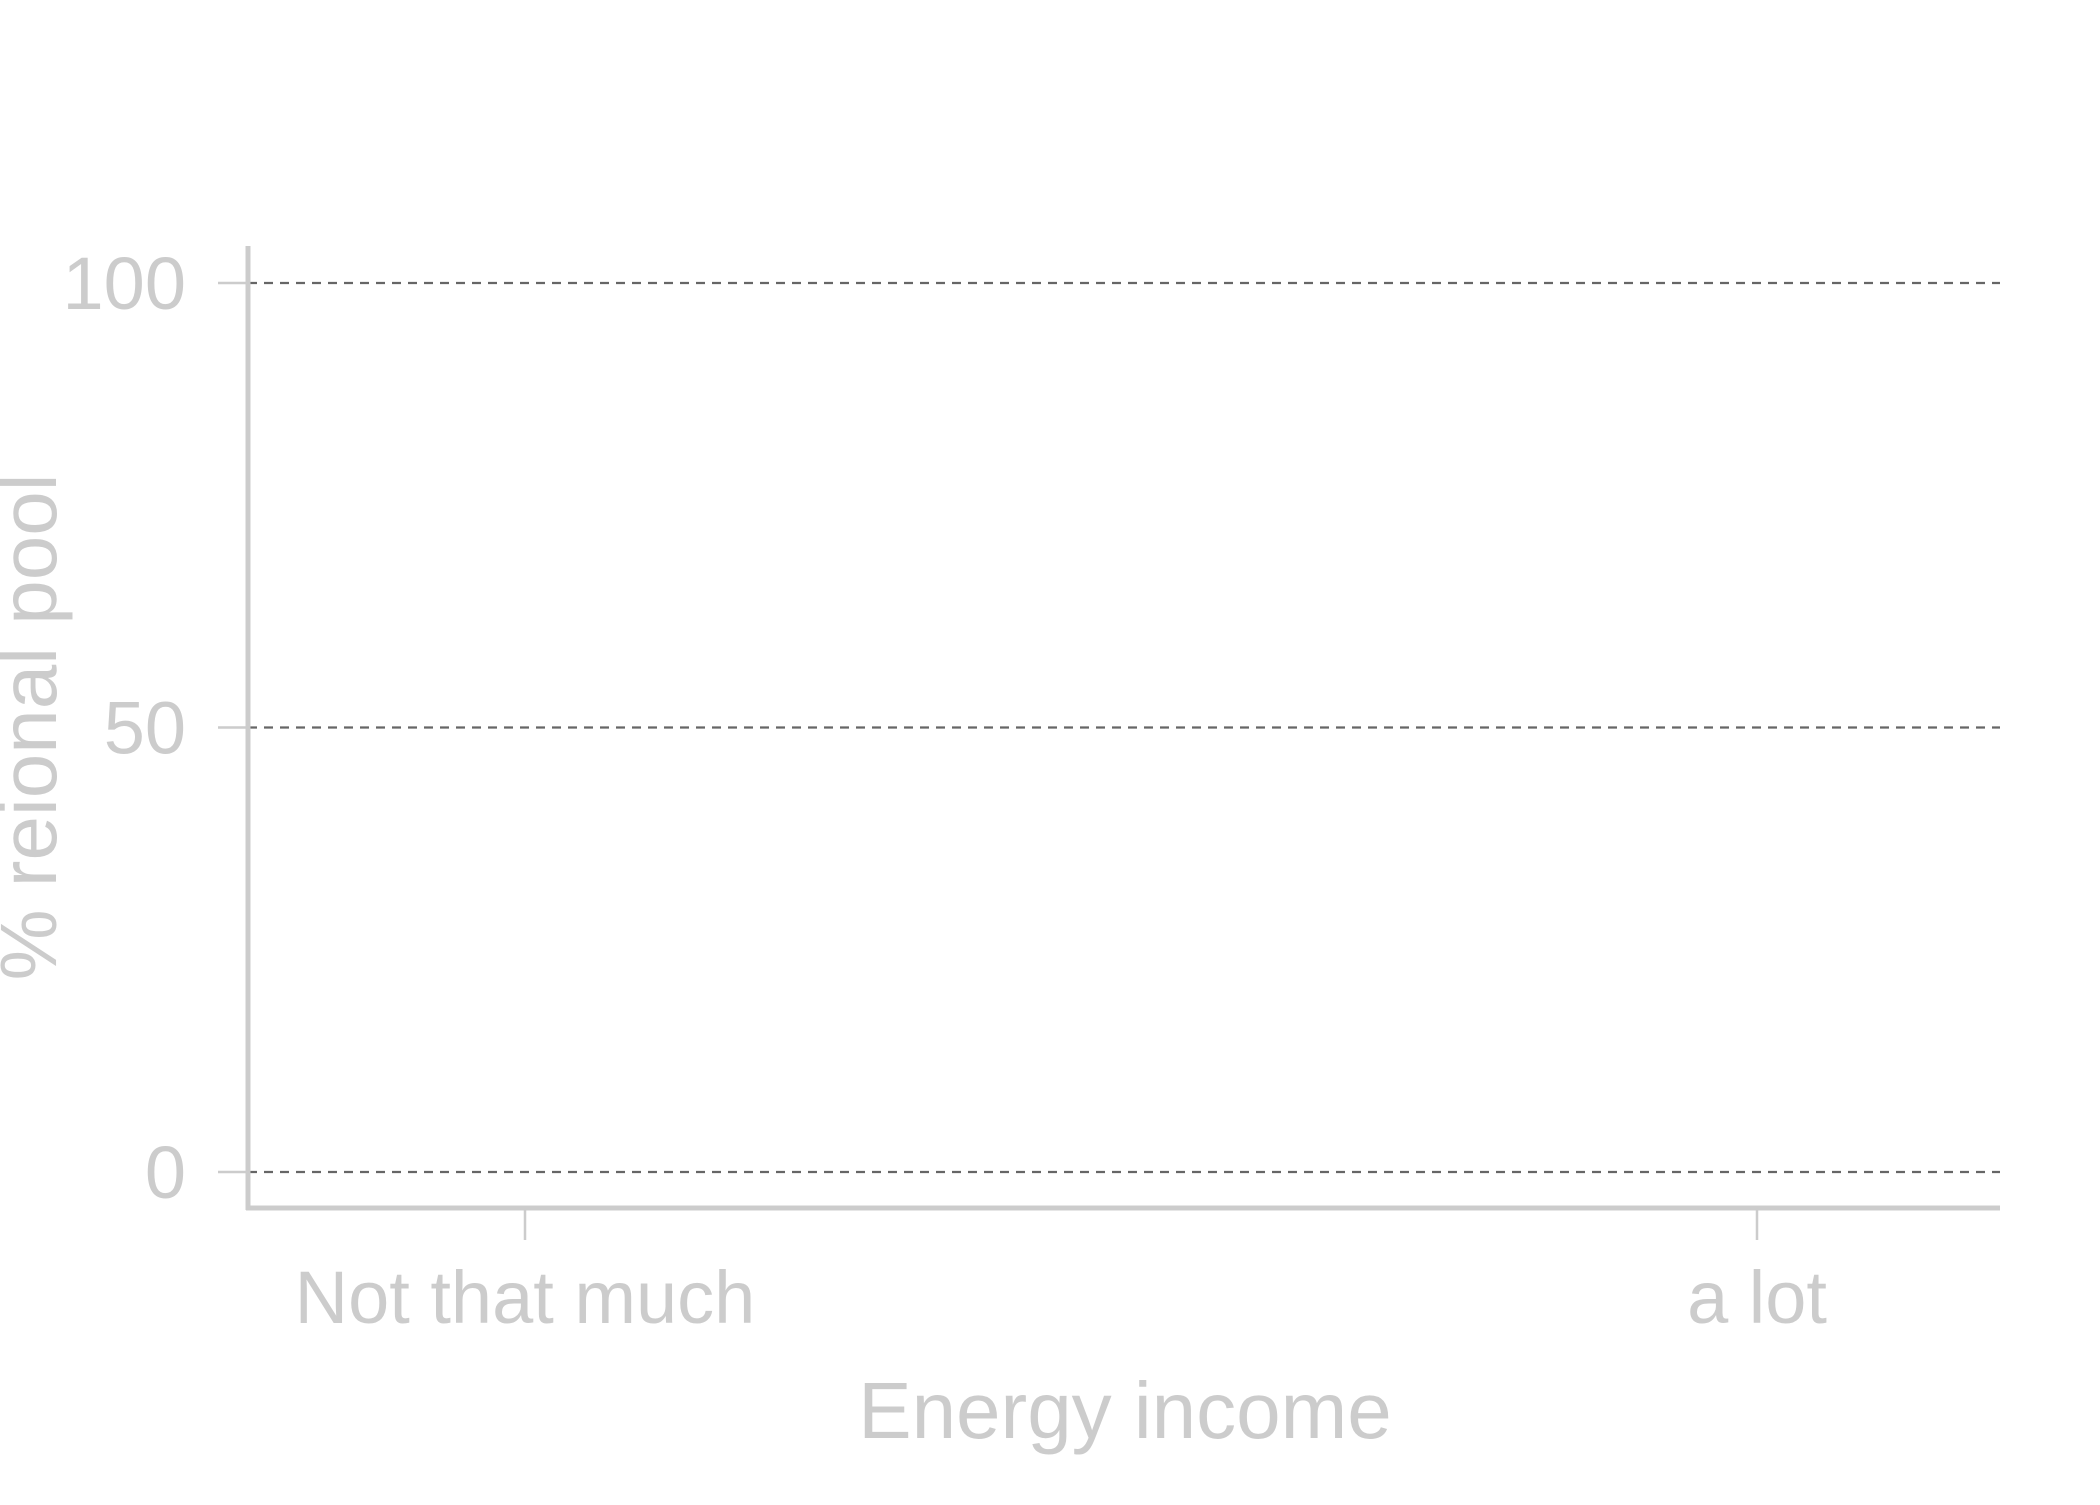 The image size is (2100, 1505). What do you see at coordinates (124, 283) in the screenshot?
I see `y-tick-label: 100` at bounding box center [124, 283].